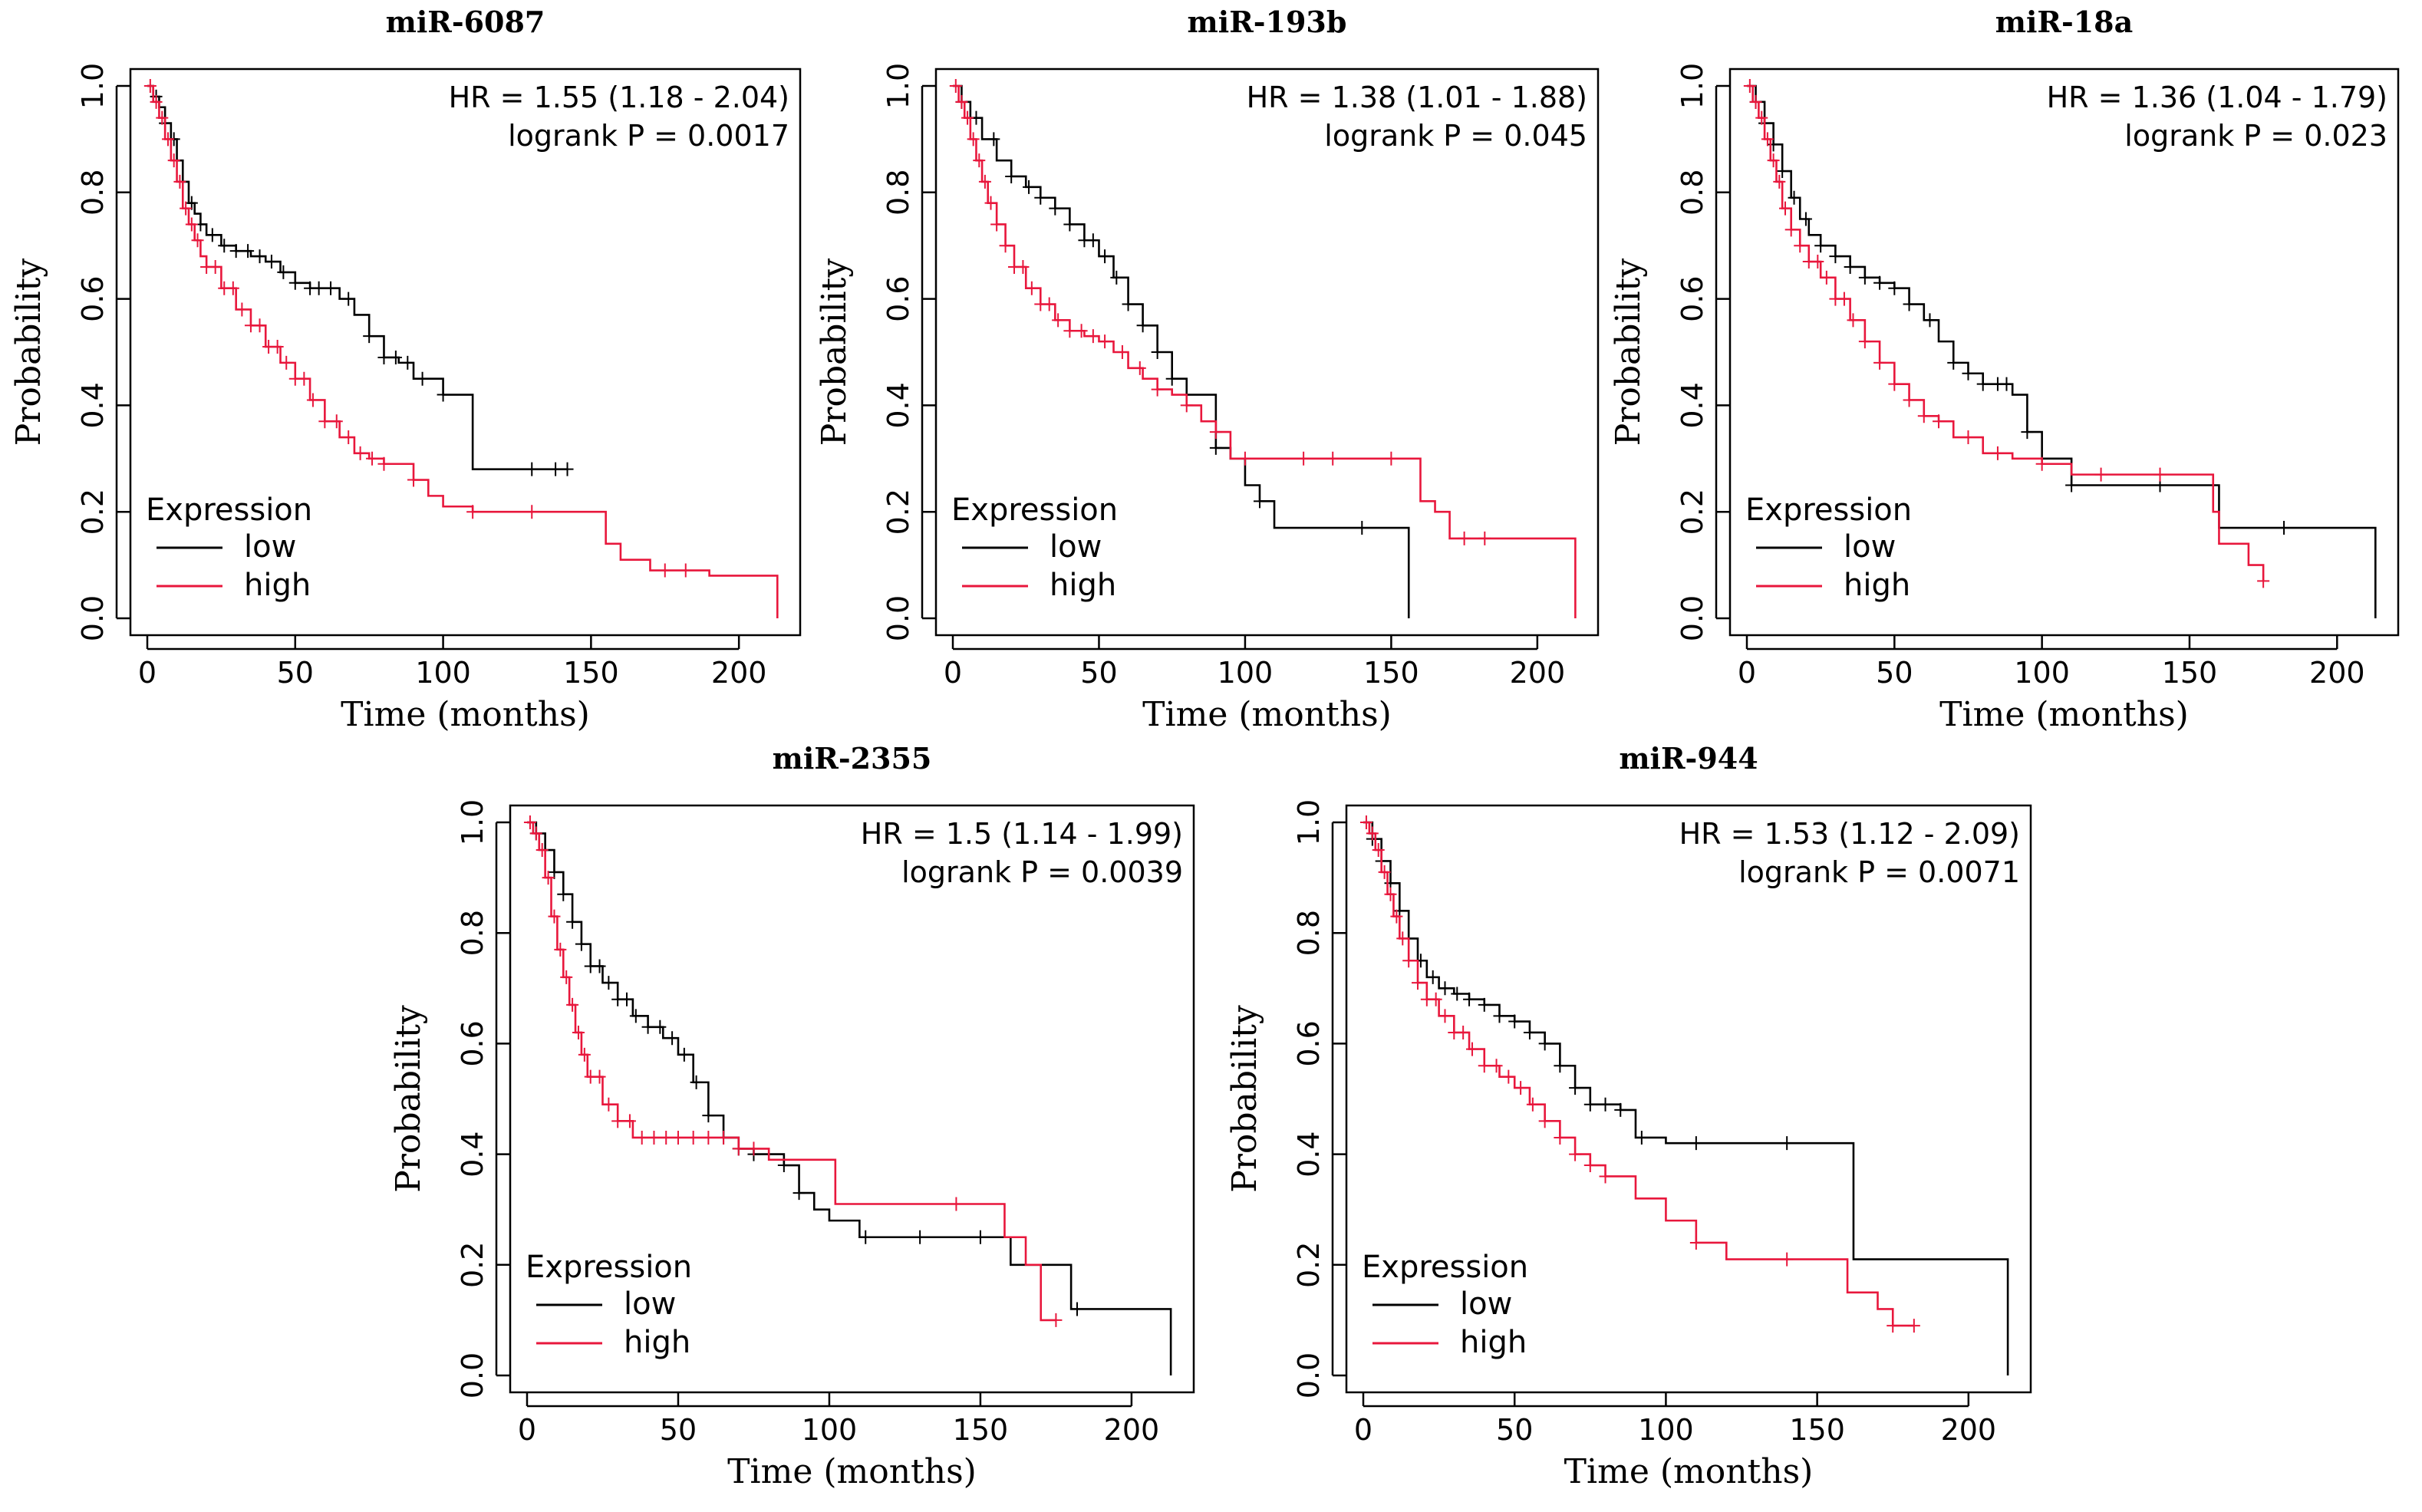  Describe the element at coordinates (1692, 193) in the screenshot. I see `y-tick-label: 0.8` at that location.